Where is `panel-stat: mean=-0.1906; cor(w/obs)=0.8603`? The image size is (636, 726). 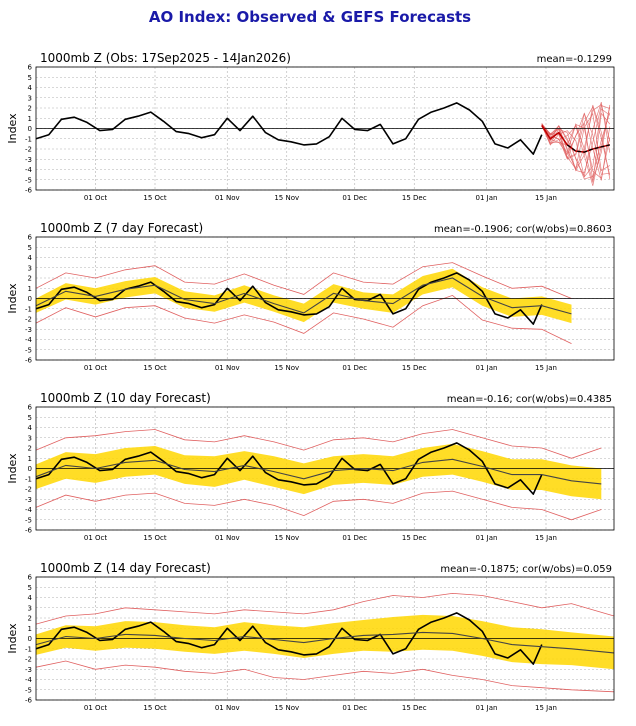 panel-stat: mean=-0.1906; cor(w/obs)=0.8603 is located at coordinates (523, 229).